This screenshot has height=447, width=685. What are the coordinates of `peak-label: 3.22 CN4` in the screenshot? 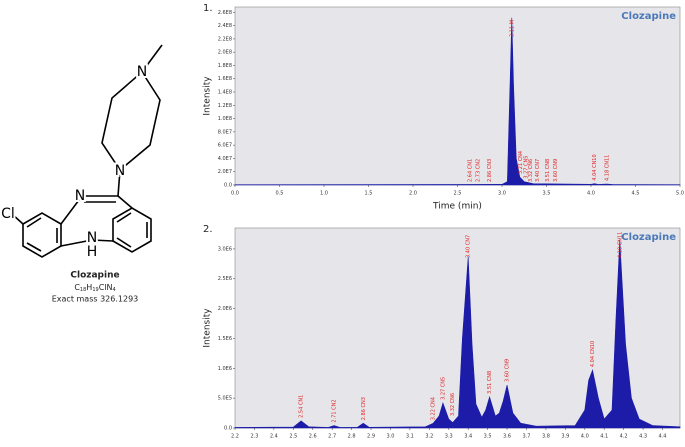 It's located at (434, 408).